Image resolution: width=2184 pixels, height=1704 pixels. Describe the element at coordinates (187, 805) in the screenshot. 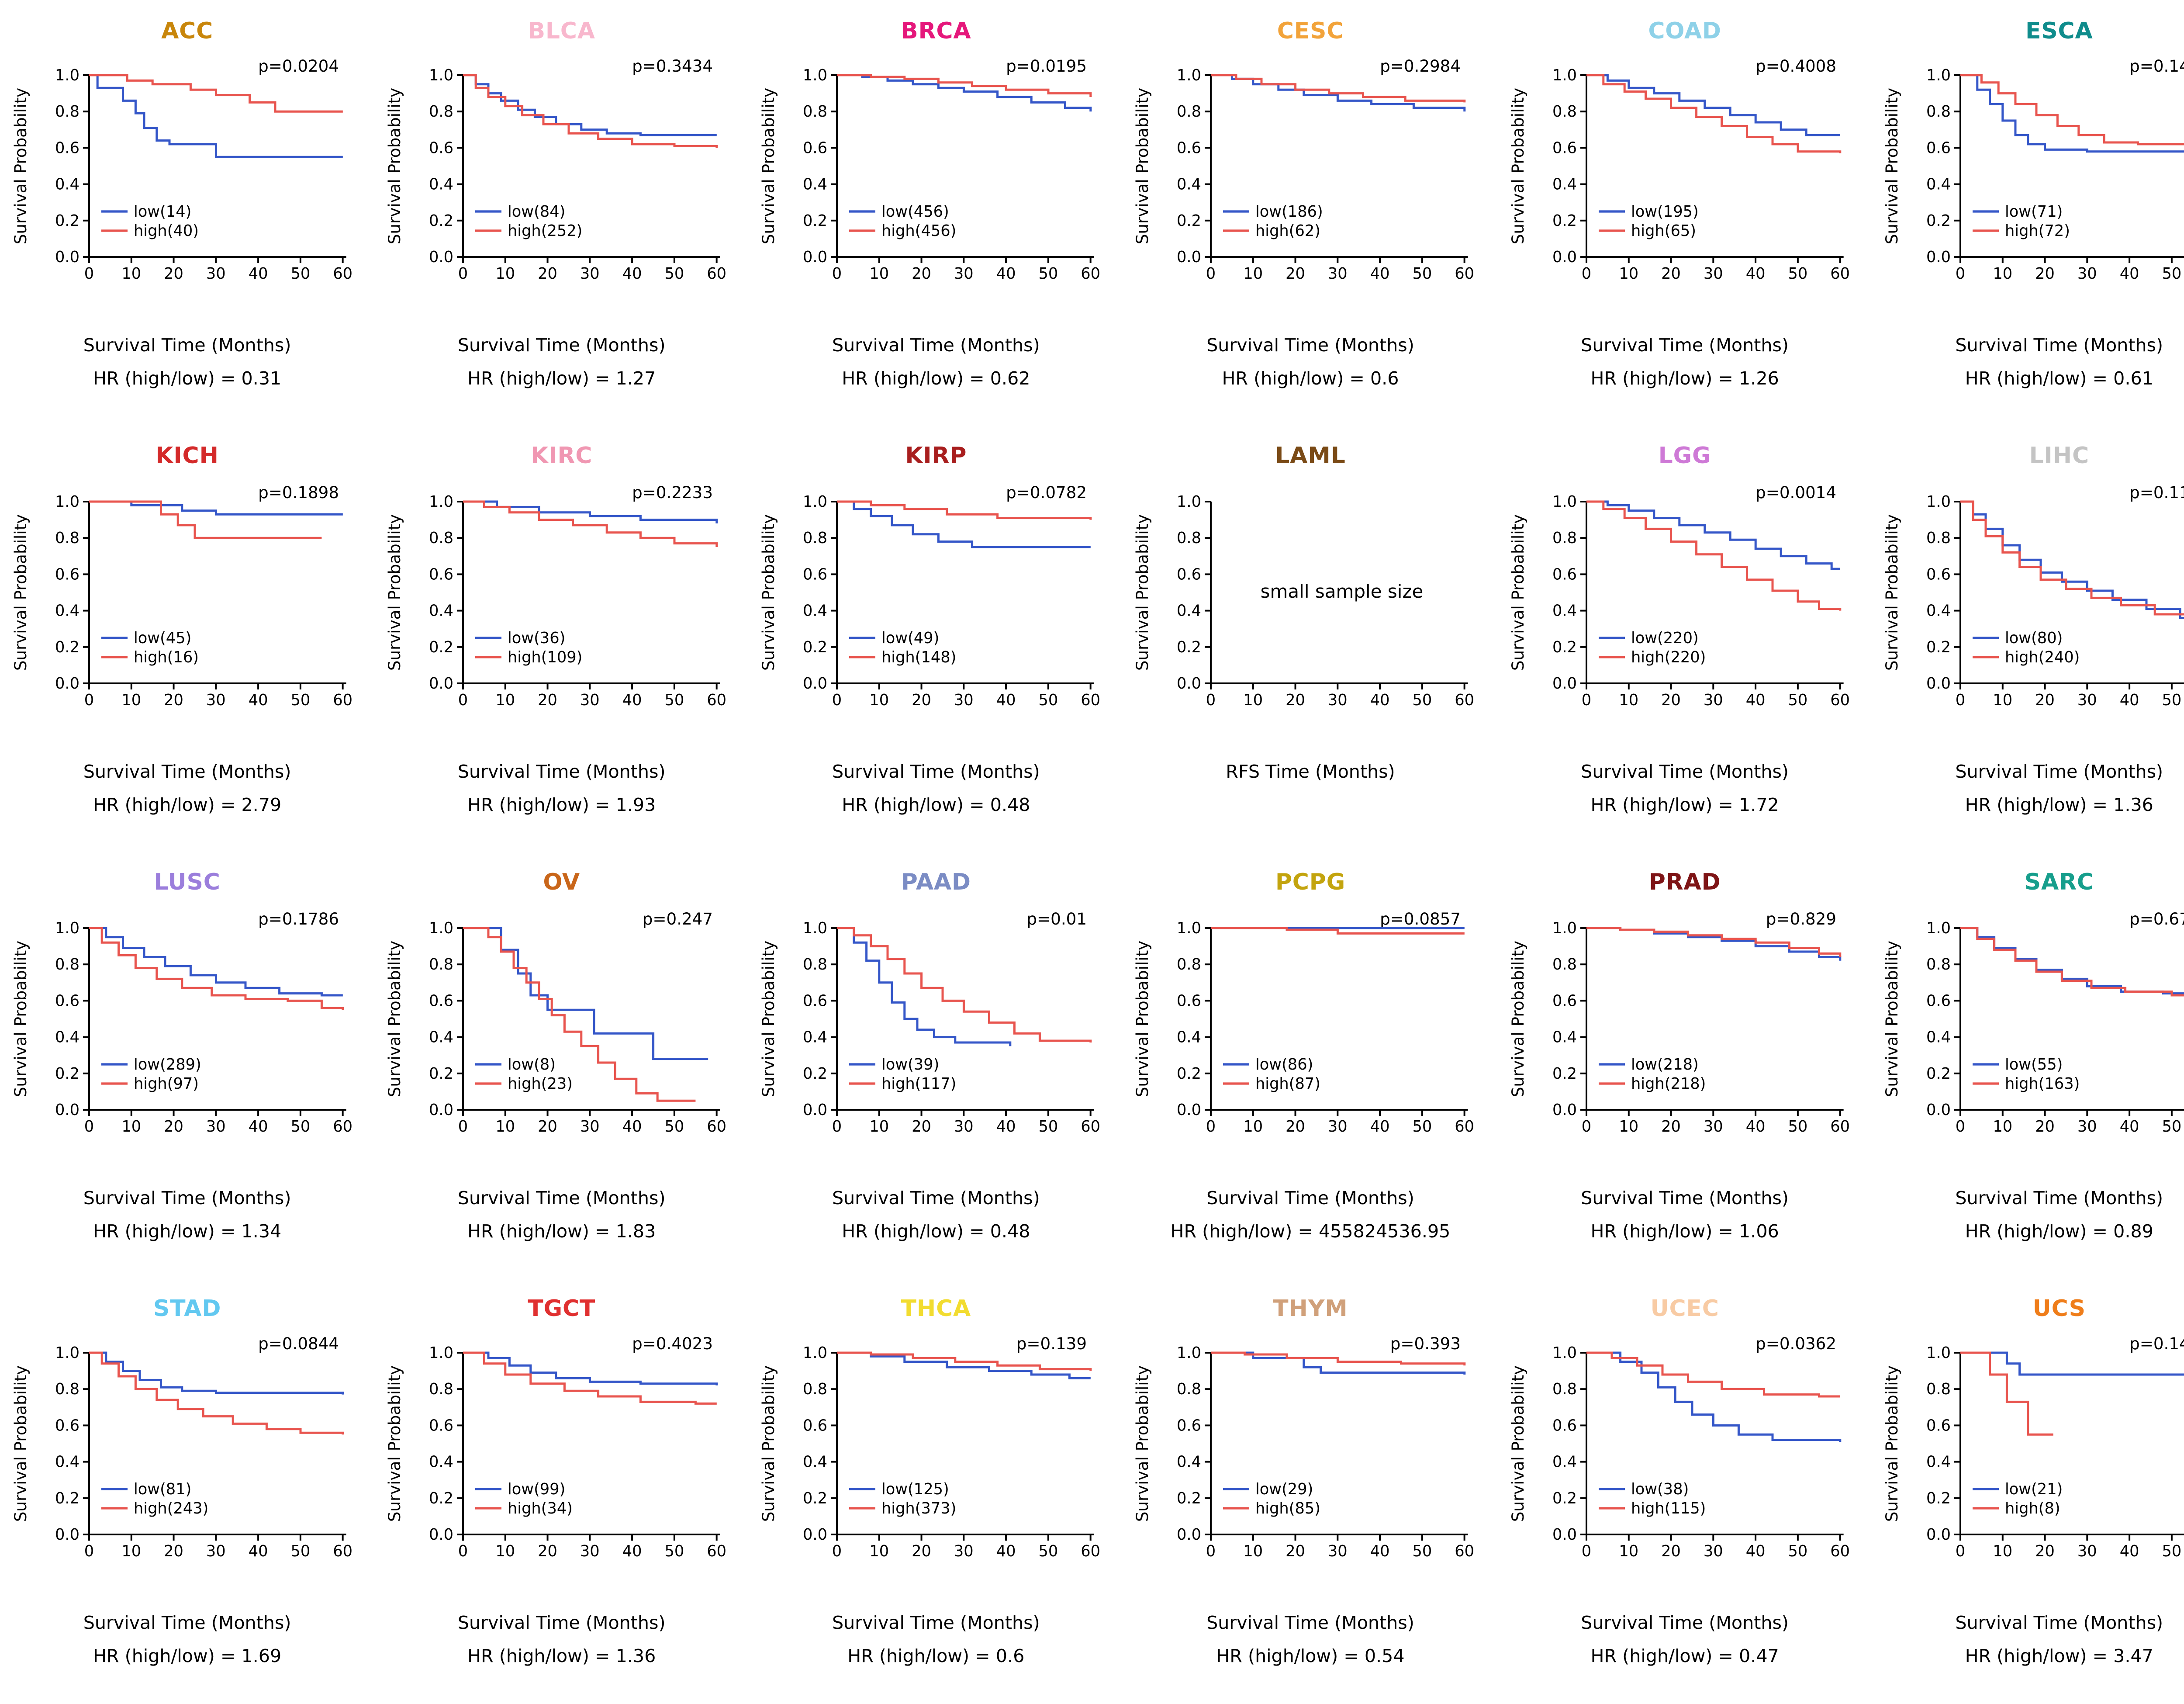

I see `hr-label: HR (high/low) = 2.79` at that location.